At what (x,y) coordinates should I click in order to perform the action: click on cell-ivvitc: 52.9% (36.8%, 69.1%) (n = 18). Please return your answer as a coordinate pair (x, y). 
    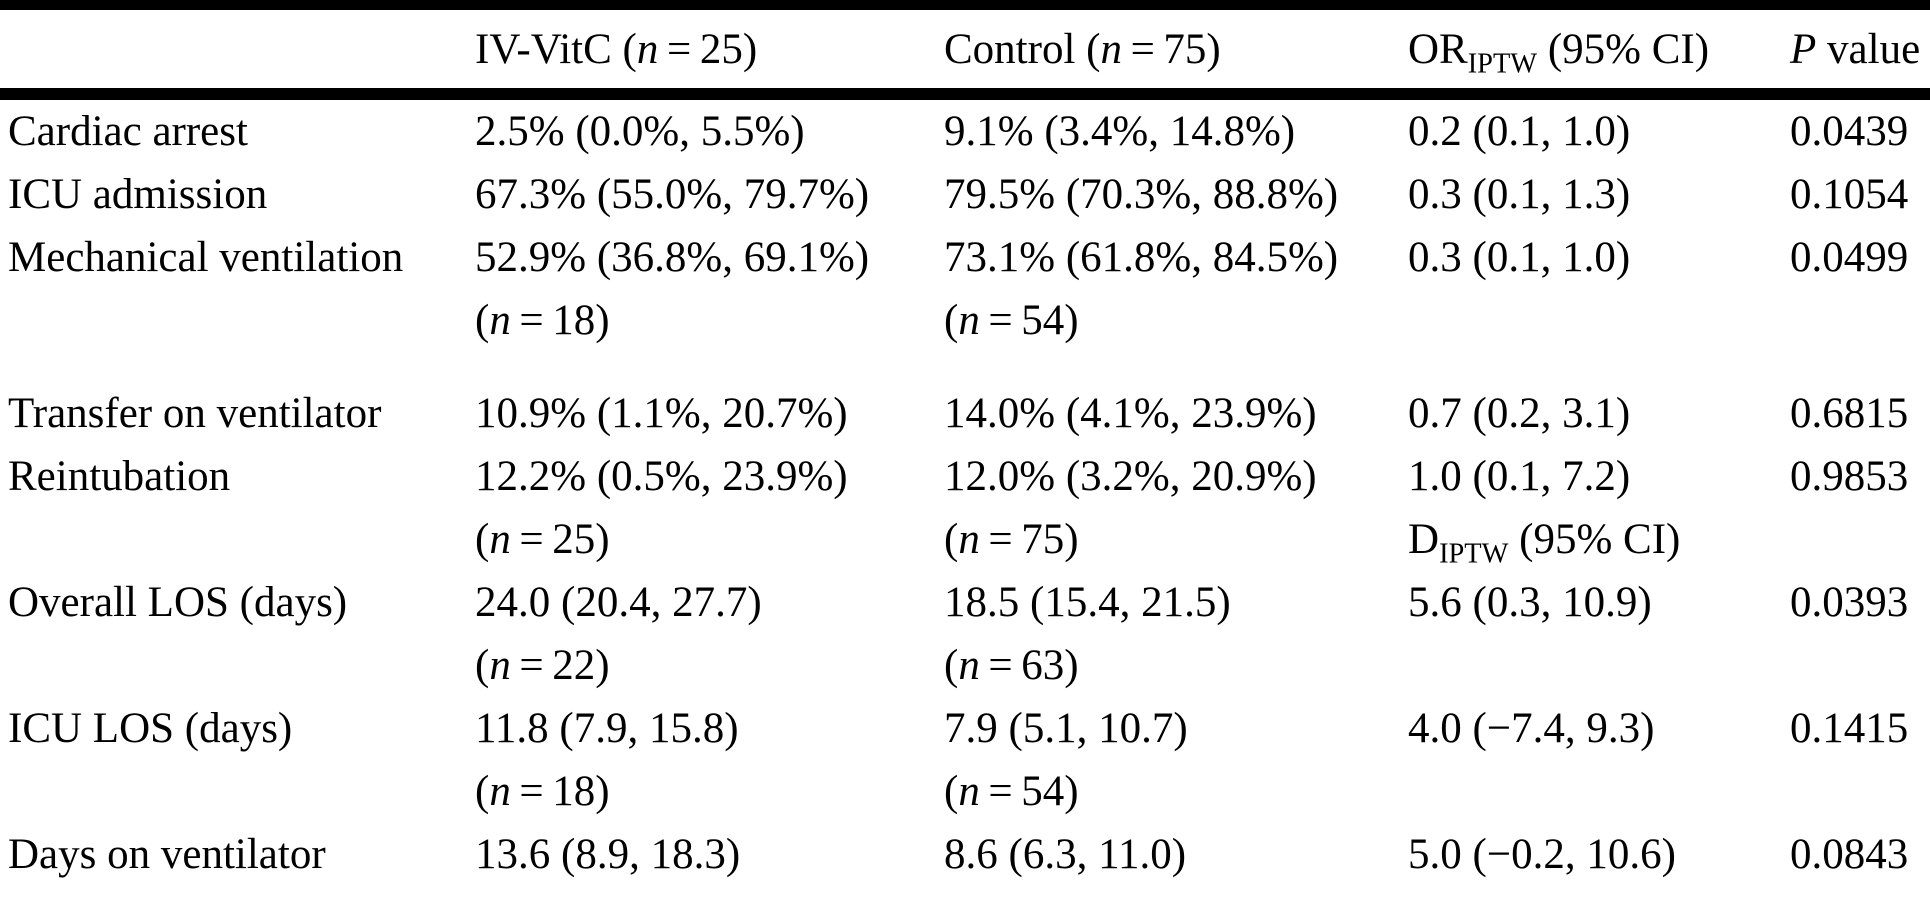
    Looking at the image, I should click on (709, 304).